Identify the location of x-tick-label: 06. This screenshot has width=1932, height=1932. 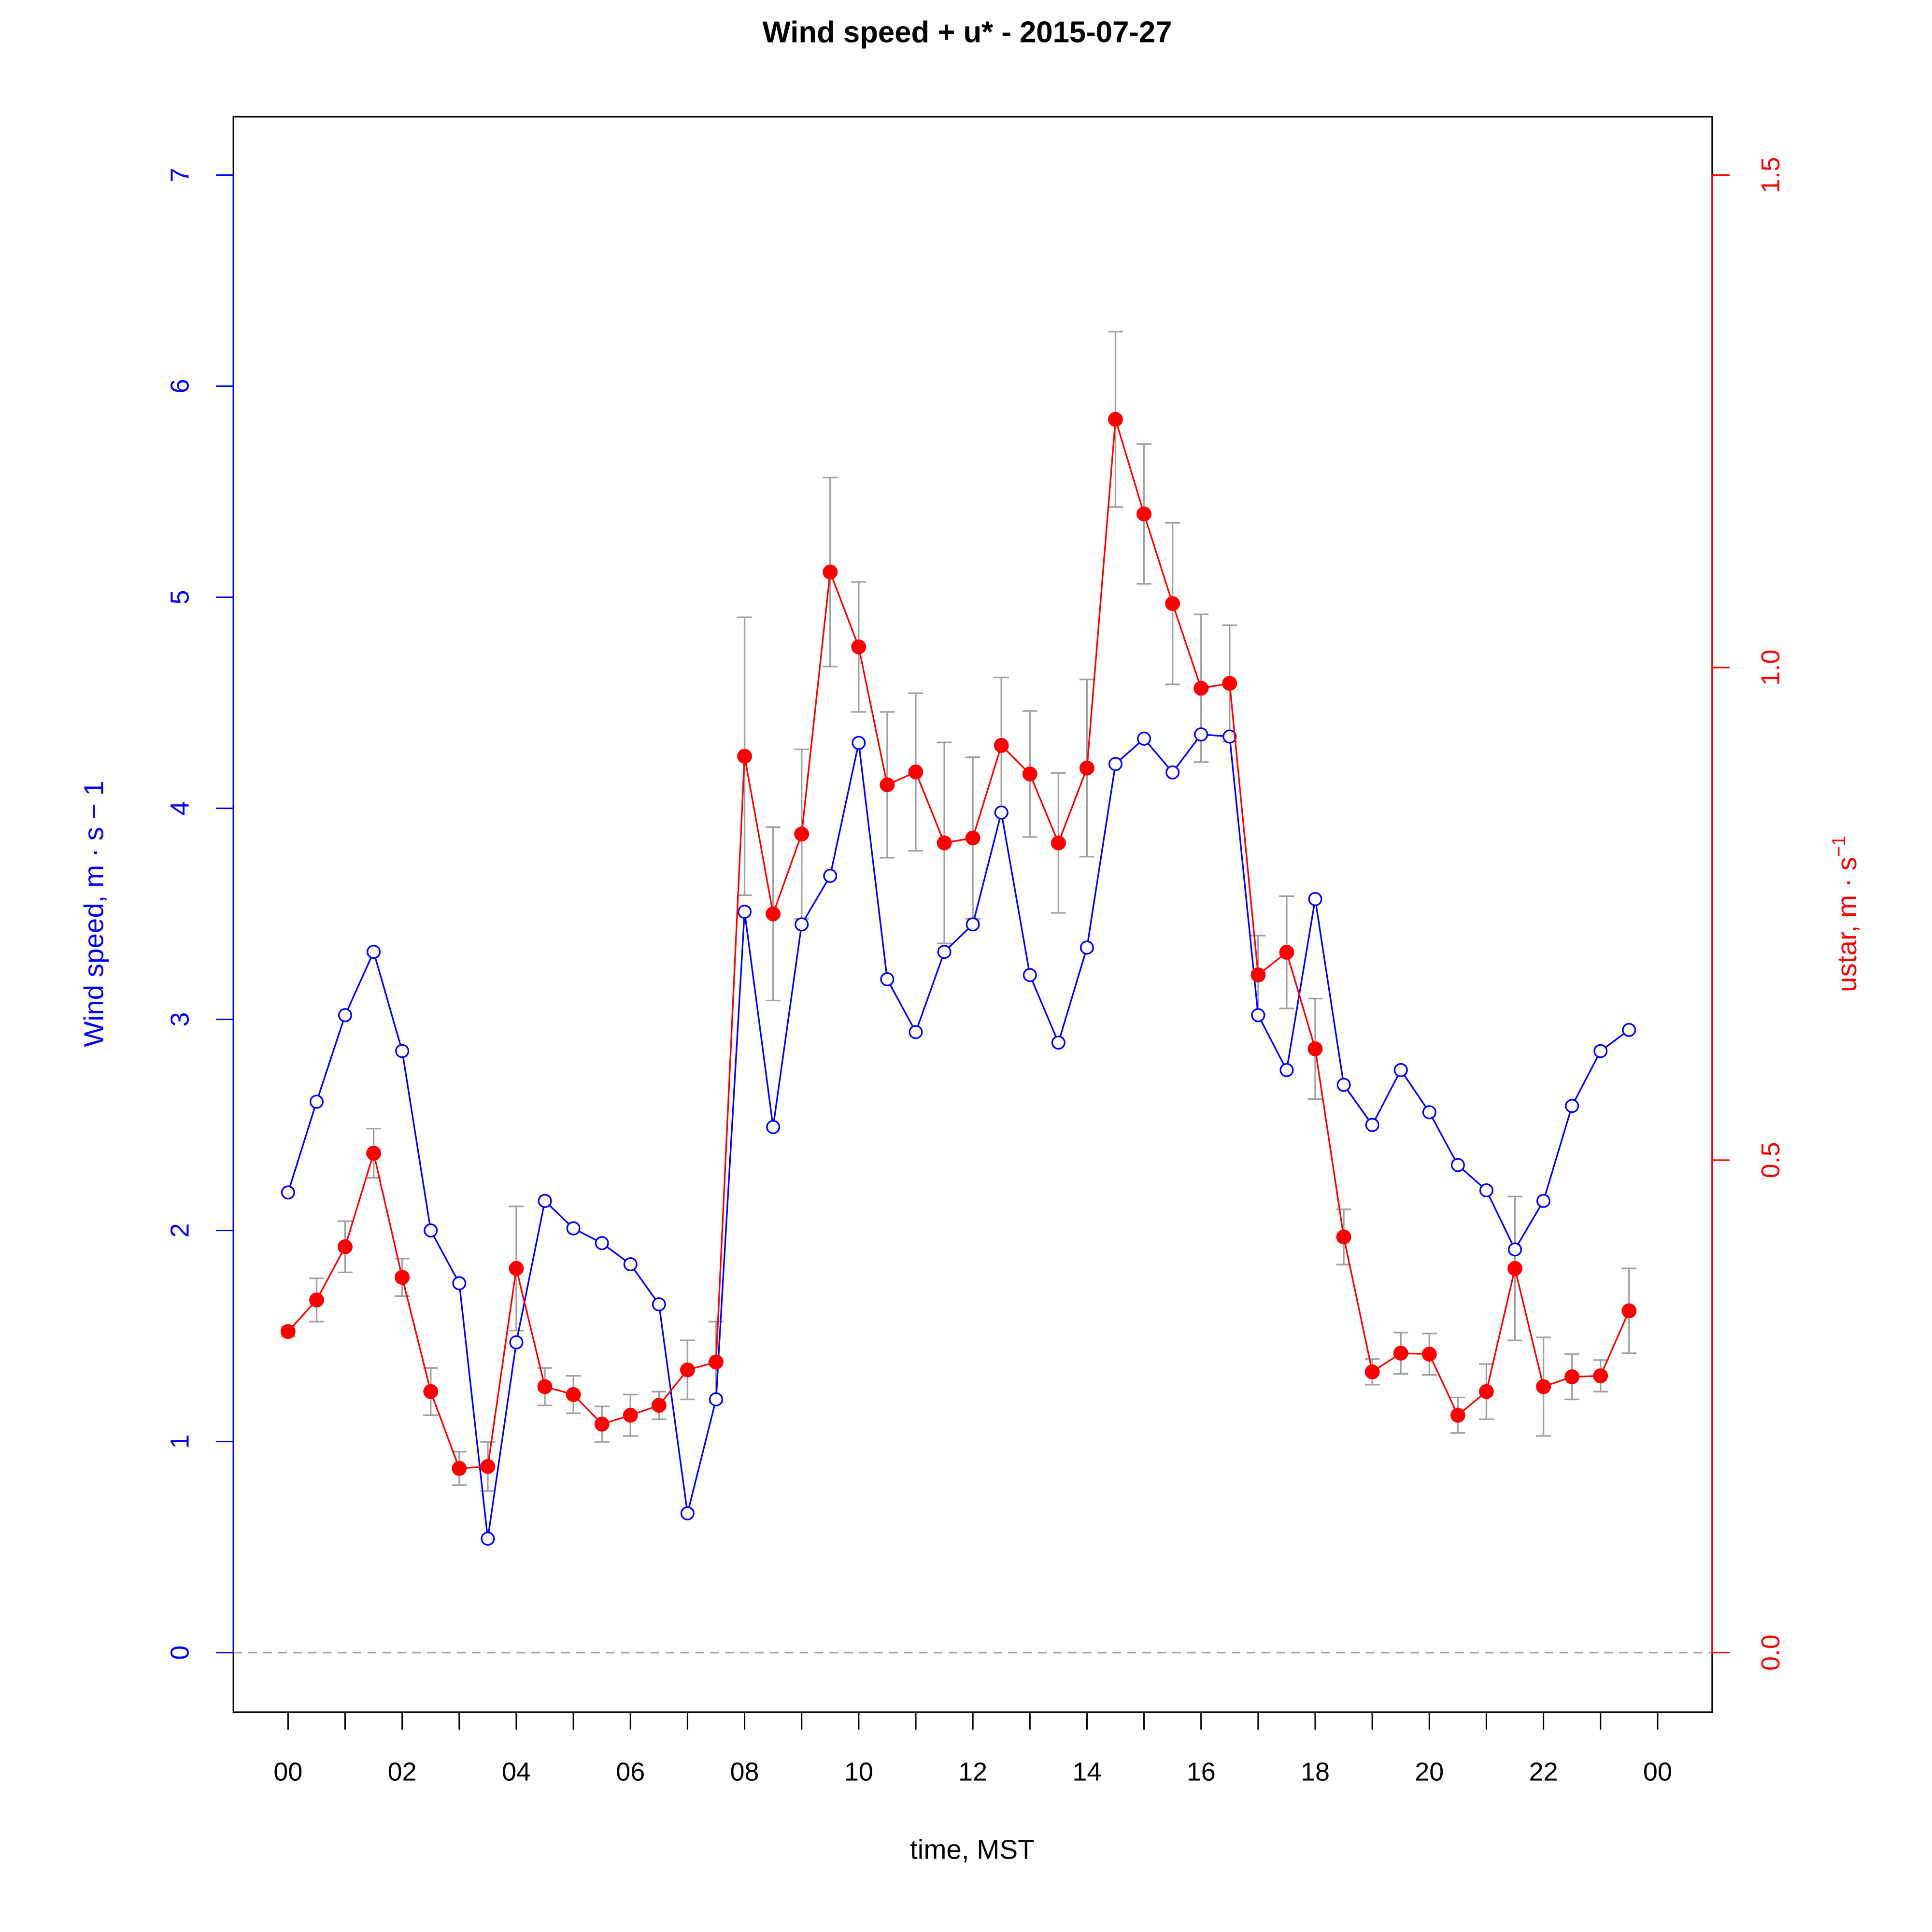
(630, 1771).